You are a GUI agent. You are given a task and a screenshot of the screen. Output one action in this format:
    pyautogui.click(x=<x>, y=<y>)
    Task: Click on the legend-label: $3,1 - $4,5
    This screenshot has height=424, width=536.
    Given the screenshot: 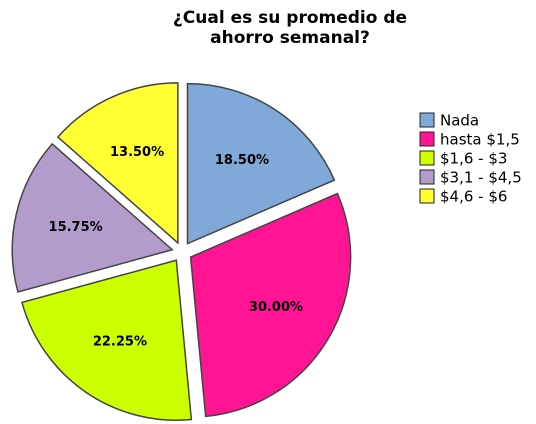 What is the action you would take?
    pyautogui.click(x=481, y=178)
    